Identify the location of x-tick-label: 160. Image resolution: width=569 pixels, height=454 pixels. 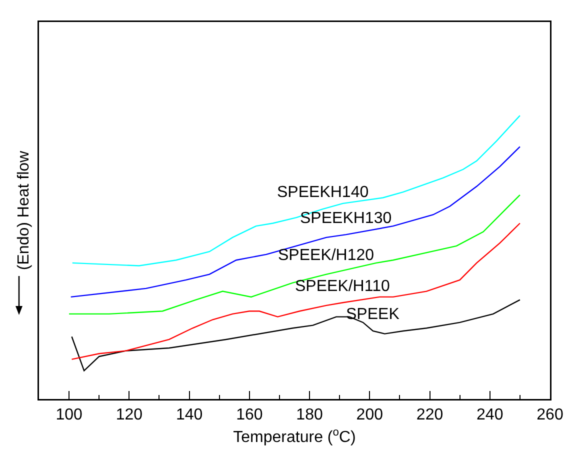
(249, 415).